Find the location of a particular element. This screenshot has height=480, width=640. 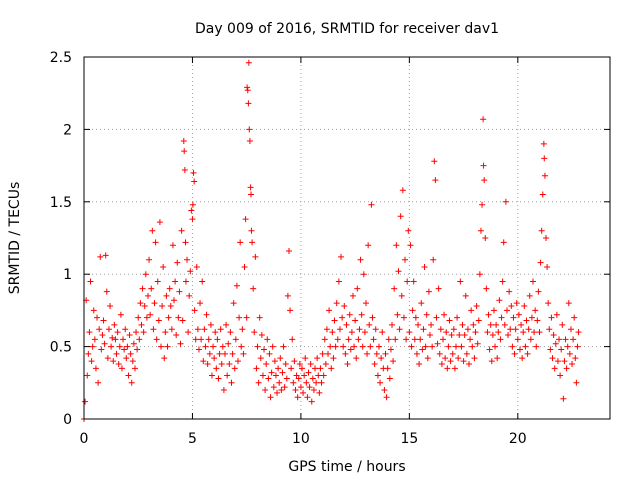

x-axis-label: GPS time / hours is located at coordinates (346, 467).